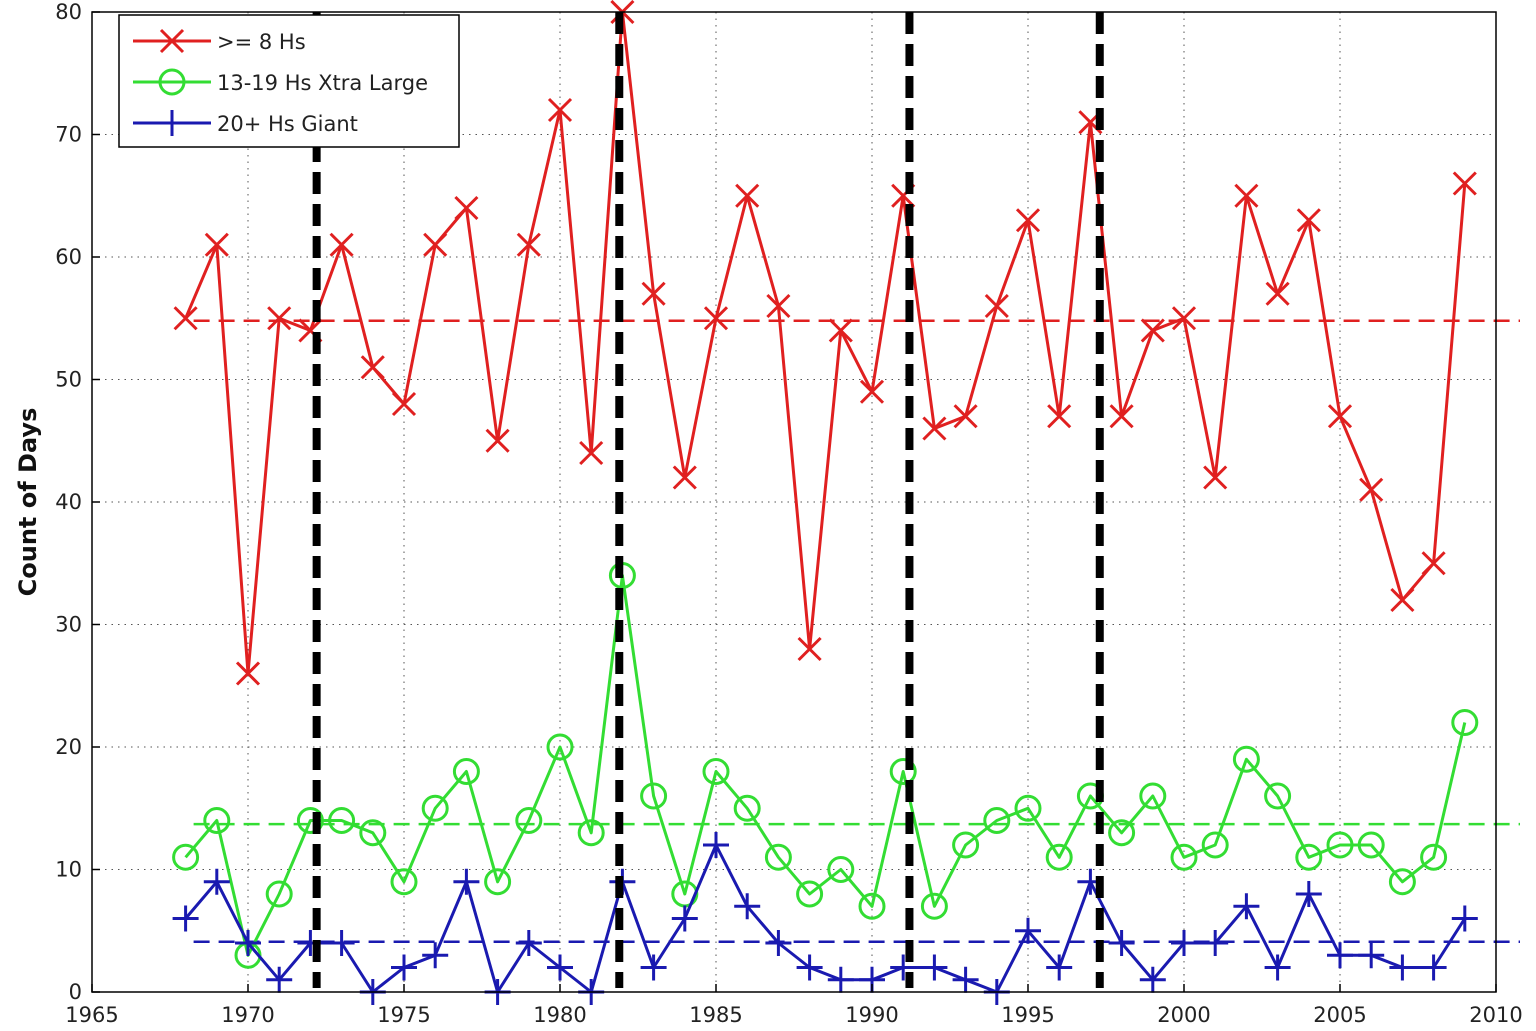 This screenshot has width=1536, height=1031. Describe the element at coordinates (247, 1015) in the screenshot. I see `x-tick-label: 1970` at that location.